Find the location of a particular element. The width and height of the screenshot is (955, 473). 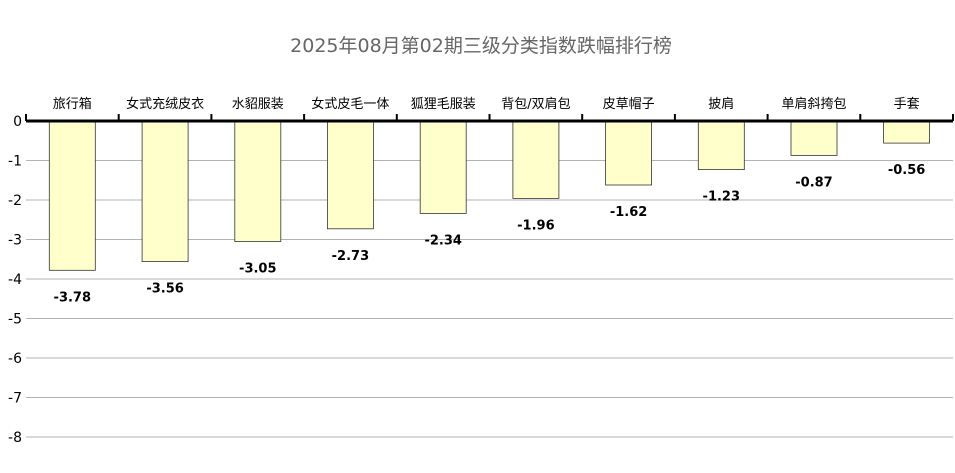

category-label: 手套 is located at coordinates (907, 104).